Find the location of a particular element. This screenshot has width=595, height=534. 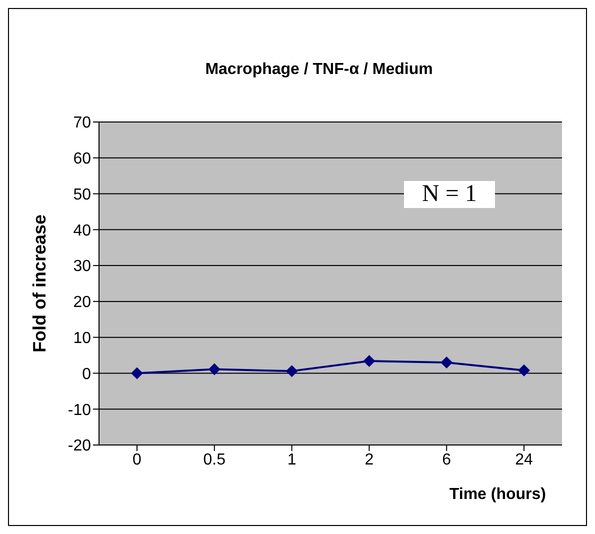

y-tick-label: -10 is located at coordinates (80, 410).